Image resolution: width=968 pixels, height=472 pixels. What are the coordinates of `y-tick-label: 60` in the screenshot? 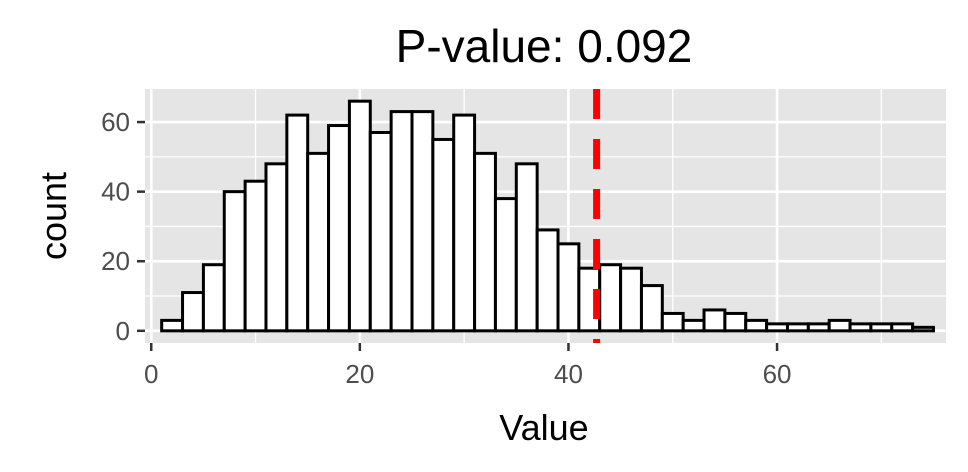 It's located at (115, 122).